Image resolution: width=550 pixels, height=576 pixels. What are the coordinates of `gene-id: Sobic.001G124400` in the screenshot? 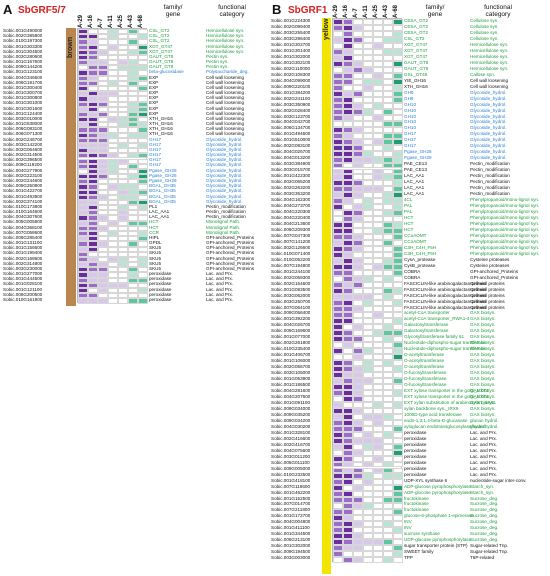 It's located at (23, 113).